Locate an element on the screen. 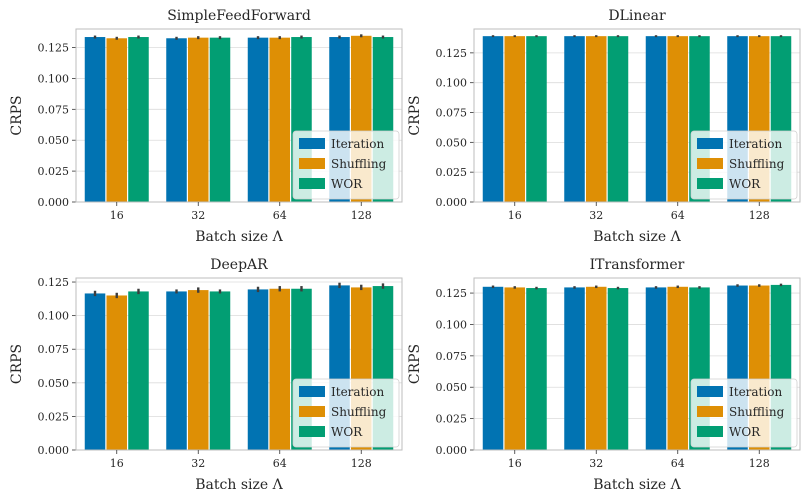 The width and height of the screenshot is (810, 501). chart-title: ITransformer is located at coordinates (637, 265).